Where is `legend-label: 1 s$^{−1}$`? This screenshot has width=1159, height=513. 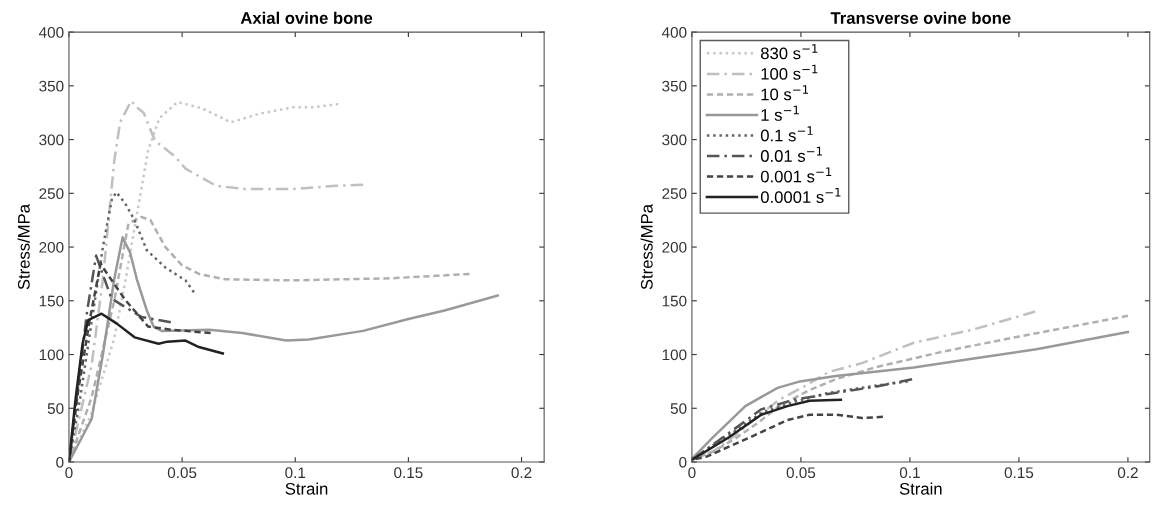
legend-label: 1 s$^{−1}$ is located at coordinates (780, 113).